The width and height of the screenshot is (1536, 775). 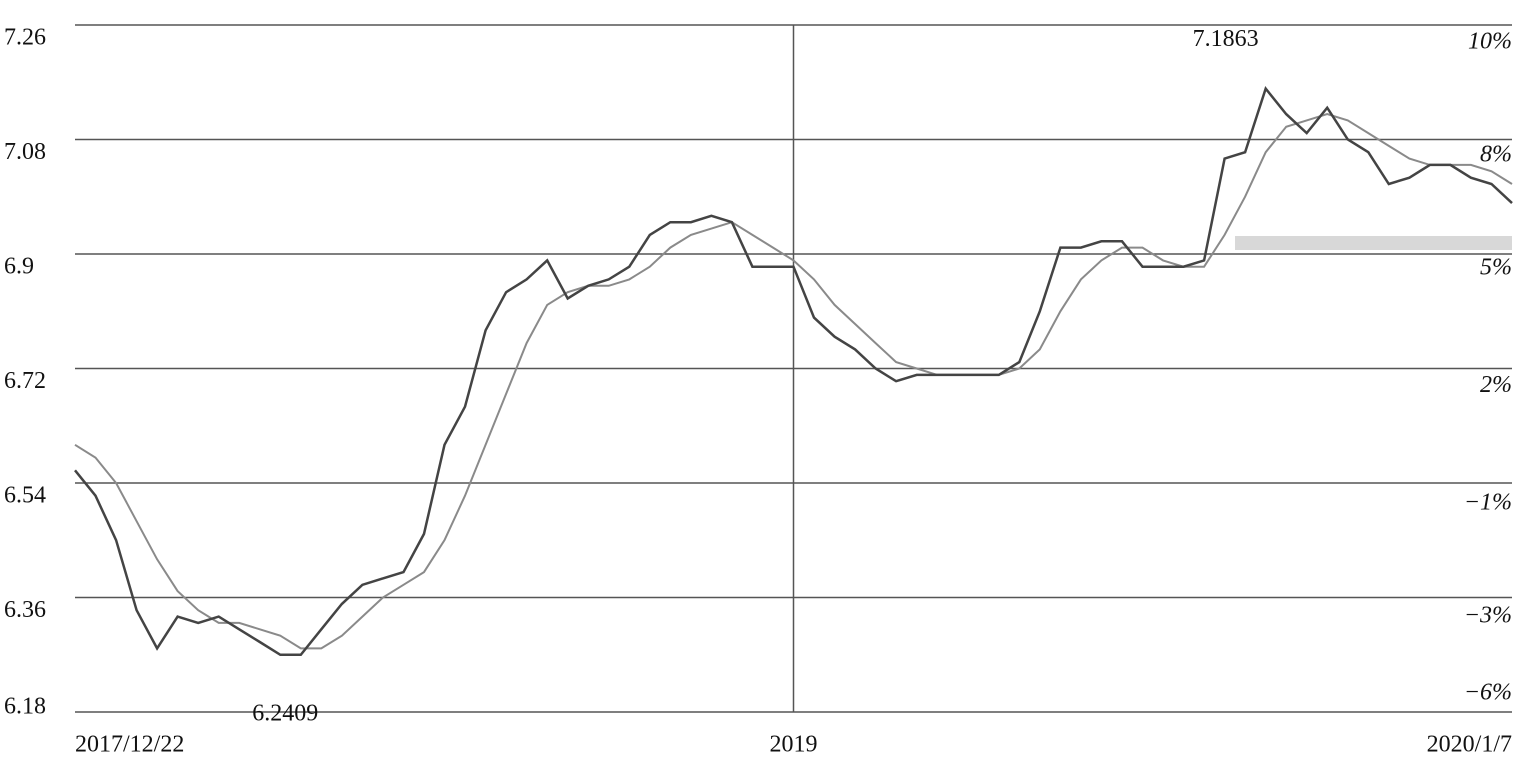 I want to click on highlight-band, so click(x=1373, y=243).